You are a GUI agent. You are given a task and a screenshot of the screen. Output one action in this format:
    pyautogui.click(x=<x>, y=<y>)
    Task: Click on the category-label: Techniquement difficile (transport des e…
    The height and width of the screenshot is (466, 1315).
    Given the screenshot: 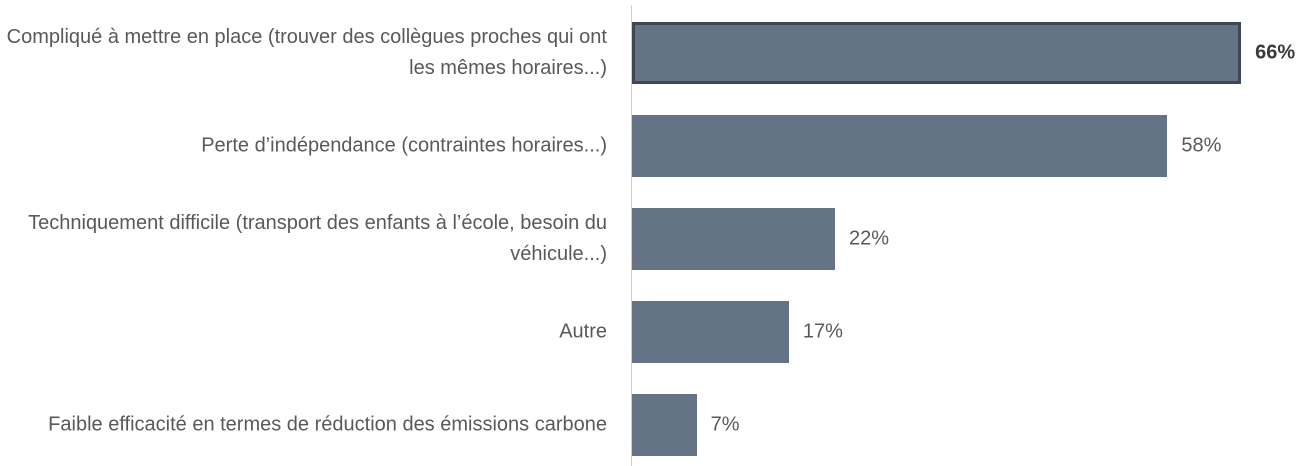 What is the action you would take?
    pyautogui.click(x=317, y=238)
    